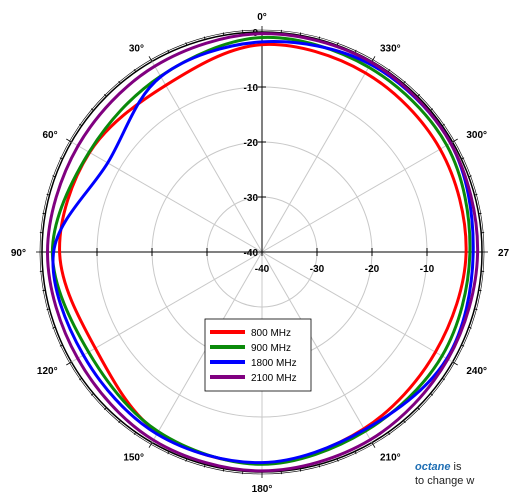  I want to click on radial-tick-label: -10, so click(251, 88).